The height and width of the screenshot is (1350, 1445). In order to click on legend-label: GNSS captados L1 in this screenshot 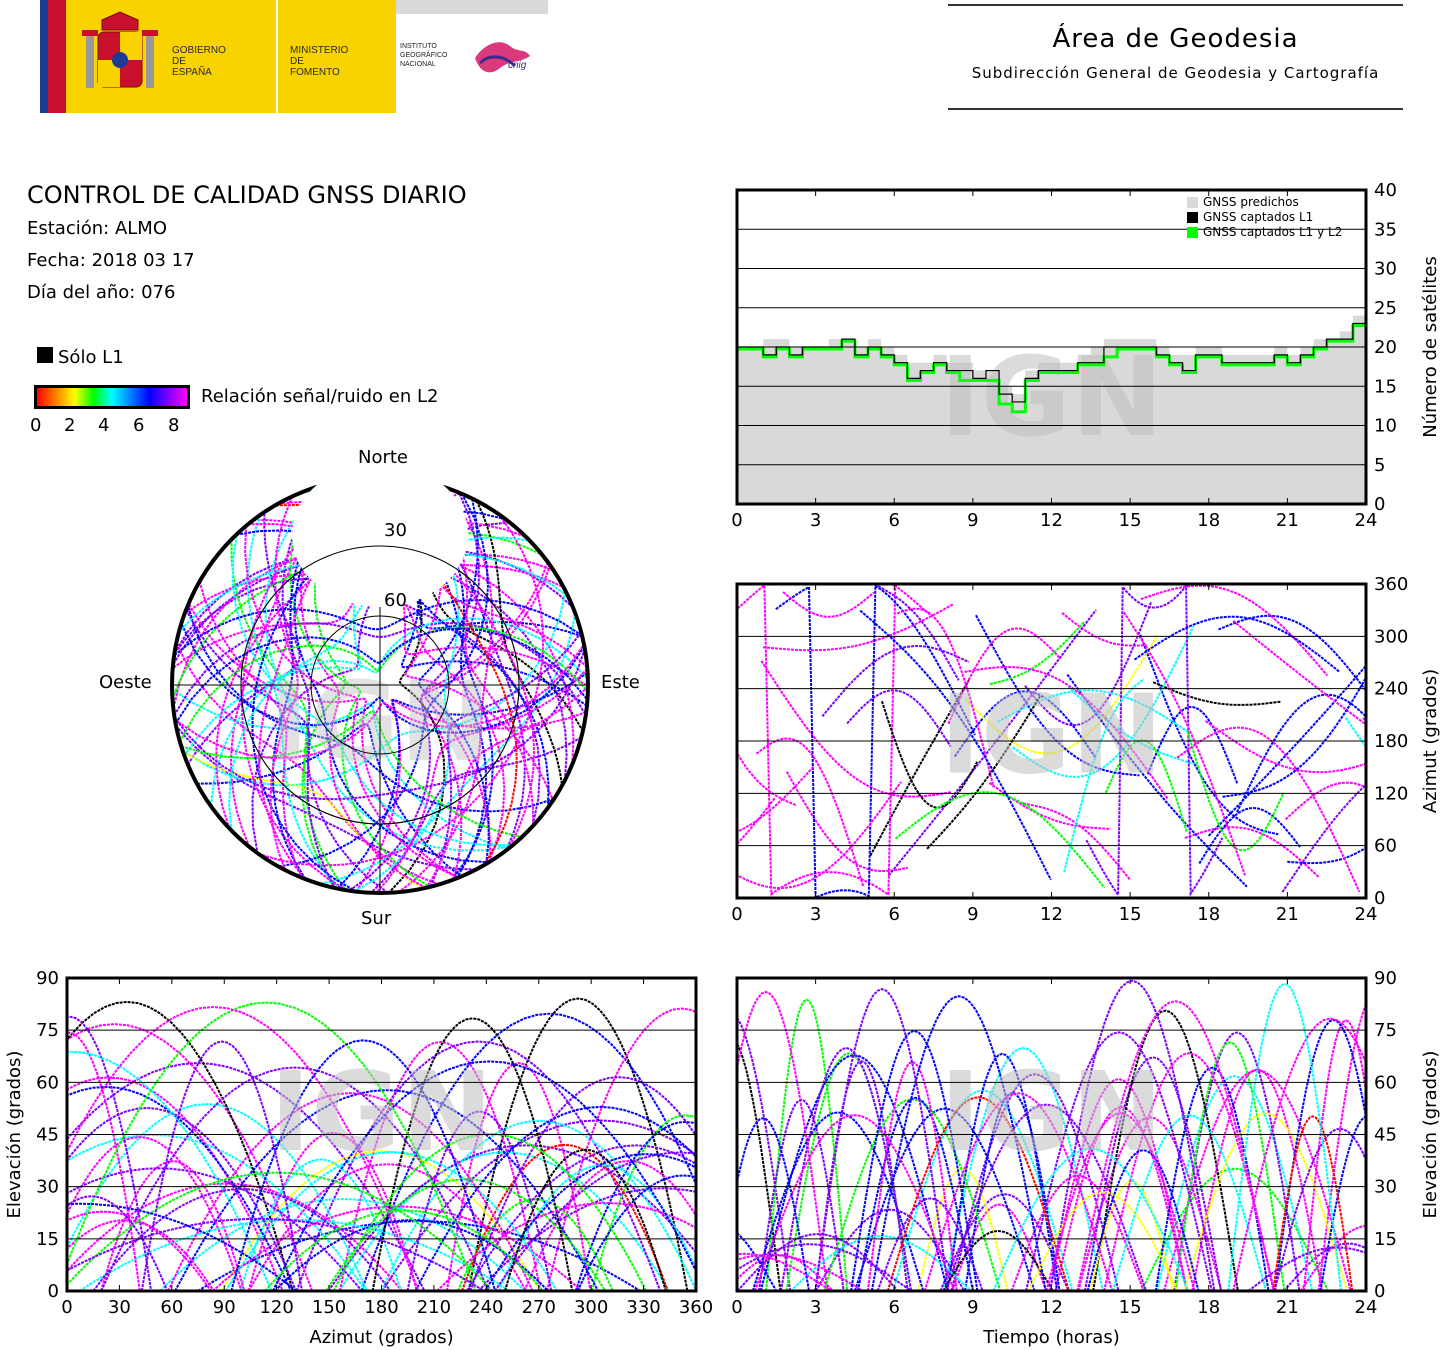, I will do `click(1258, 217)`.